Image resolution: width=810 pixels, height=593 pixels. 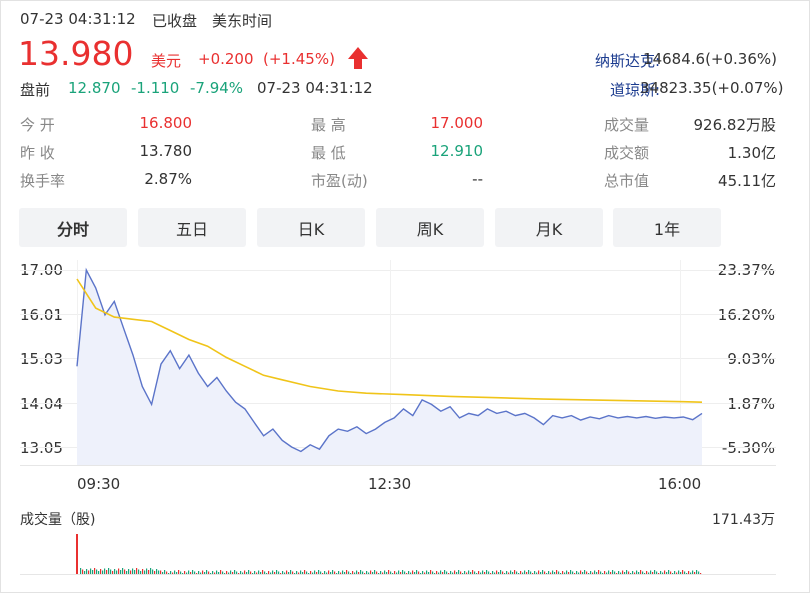 What do you see at coordinates (43, 181) in the screenshot?
I see `stat-turnover-label: 换手率` at bounding box center [43, 181].